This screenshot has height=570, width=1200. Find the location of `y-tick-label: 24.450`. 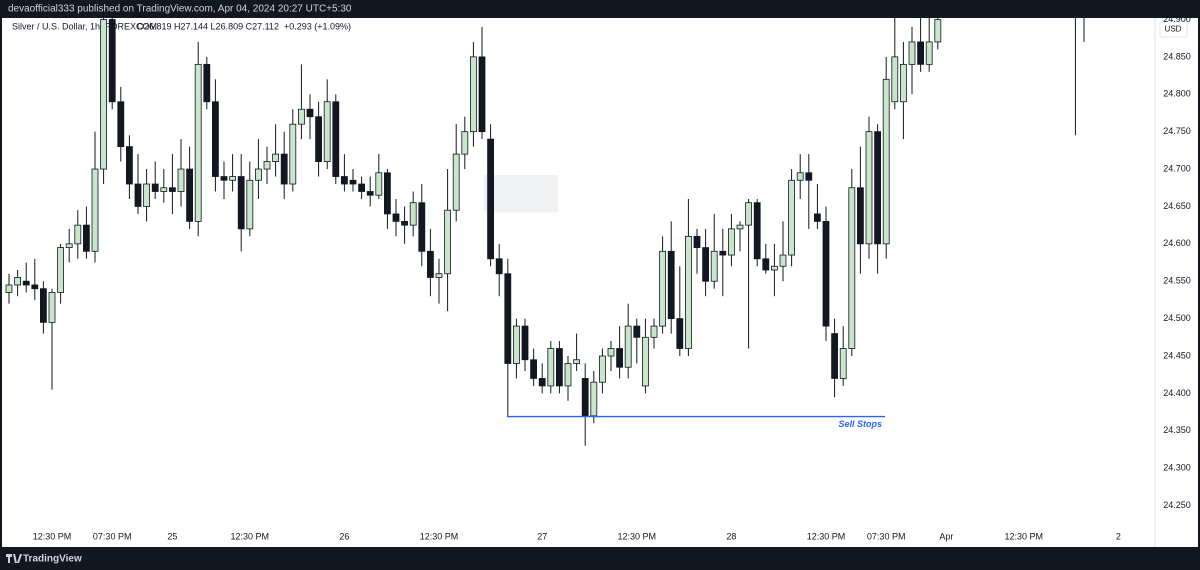

y-tick-label: 24.450 is located at coordinates (1177, 355).